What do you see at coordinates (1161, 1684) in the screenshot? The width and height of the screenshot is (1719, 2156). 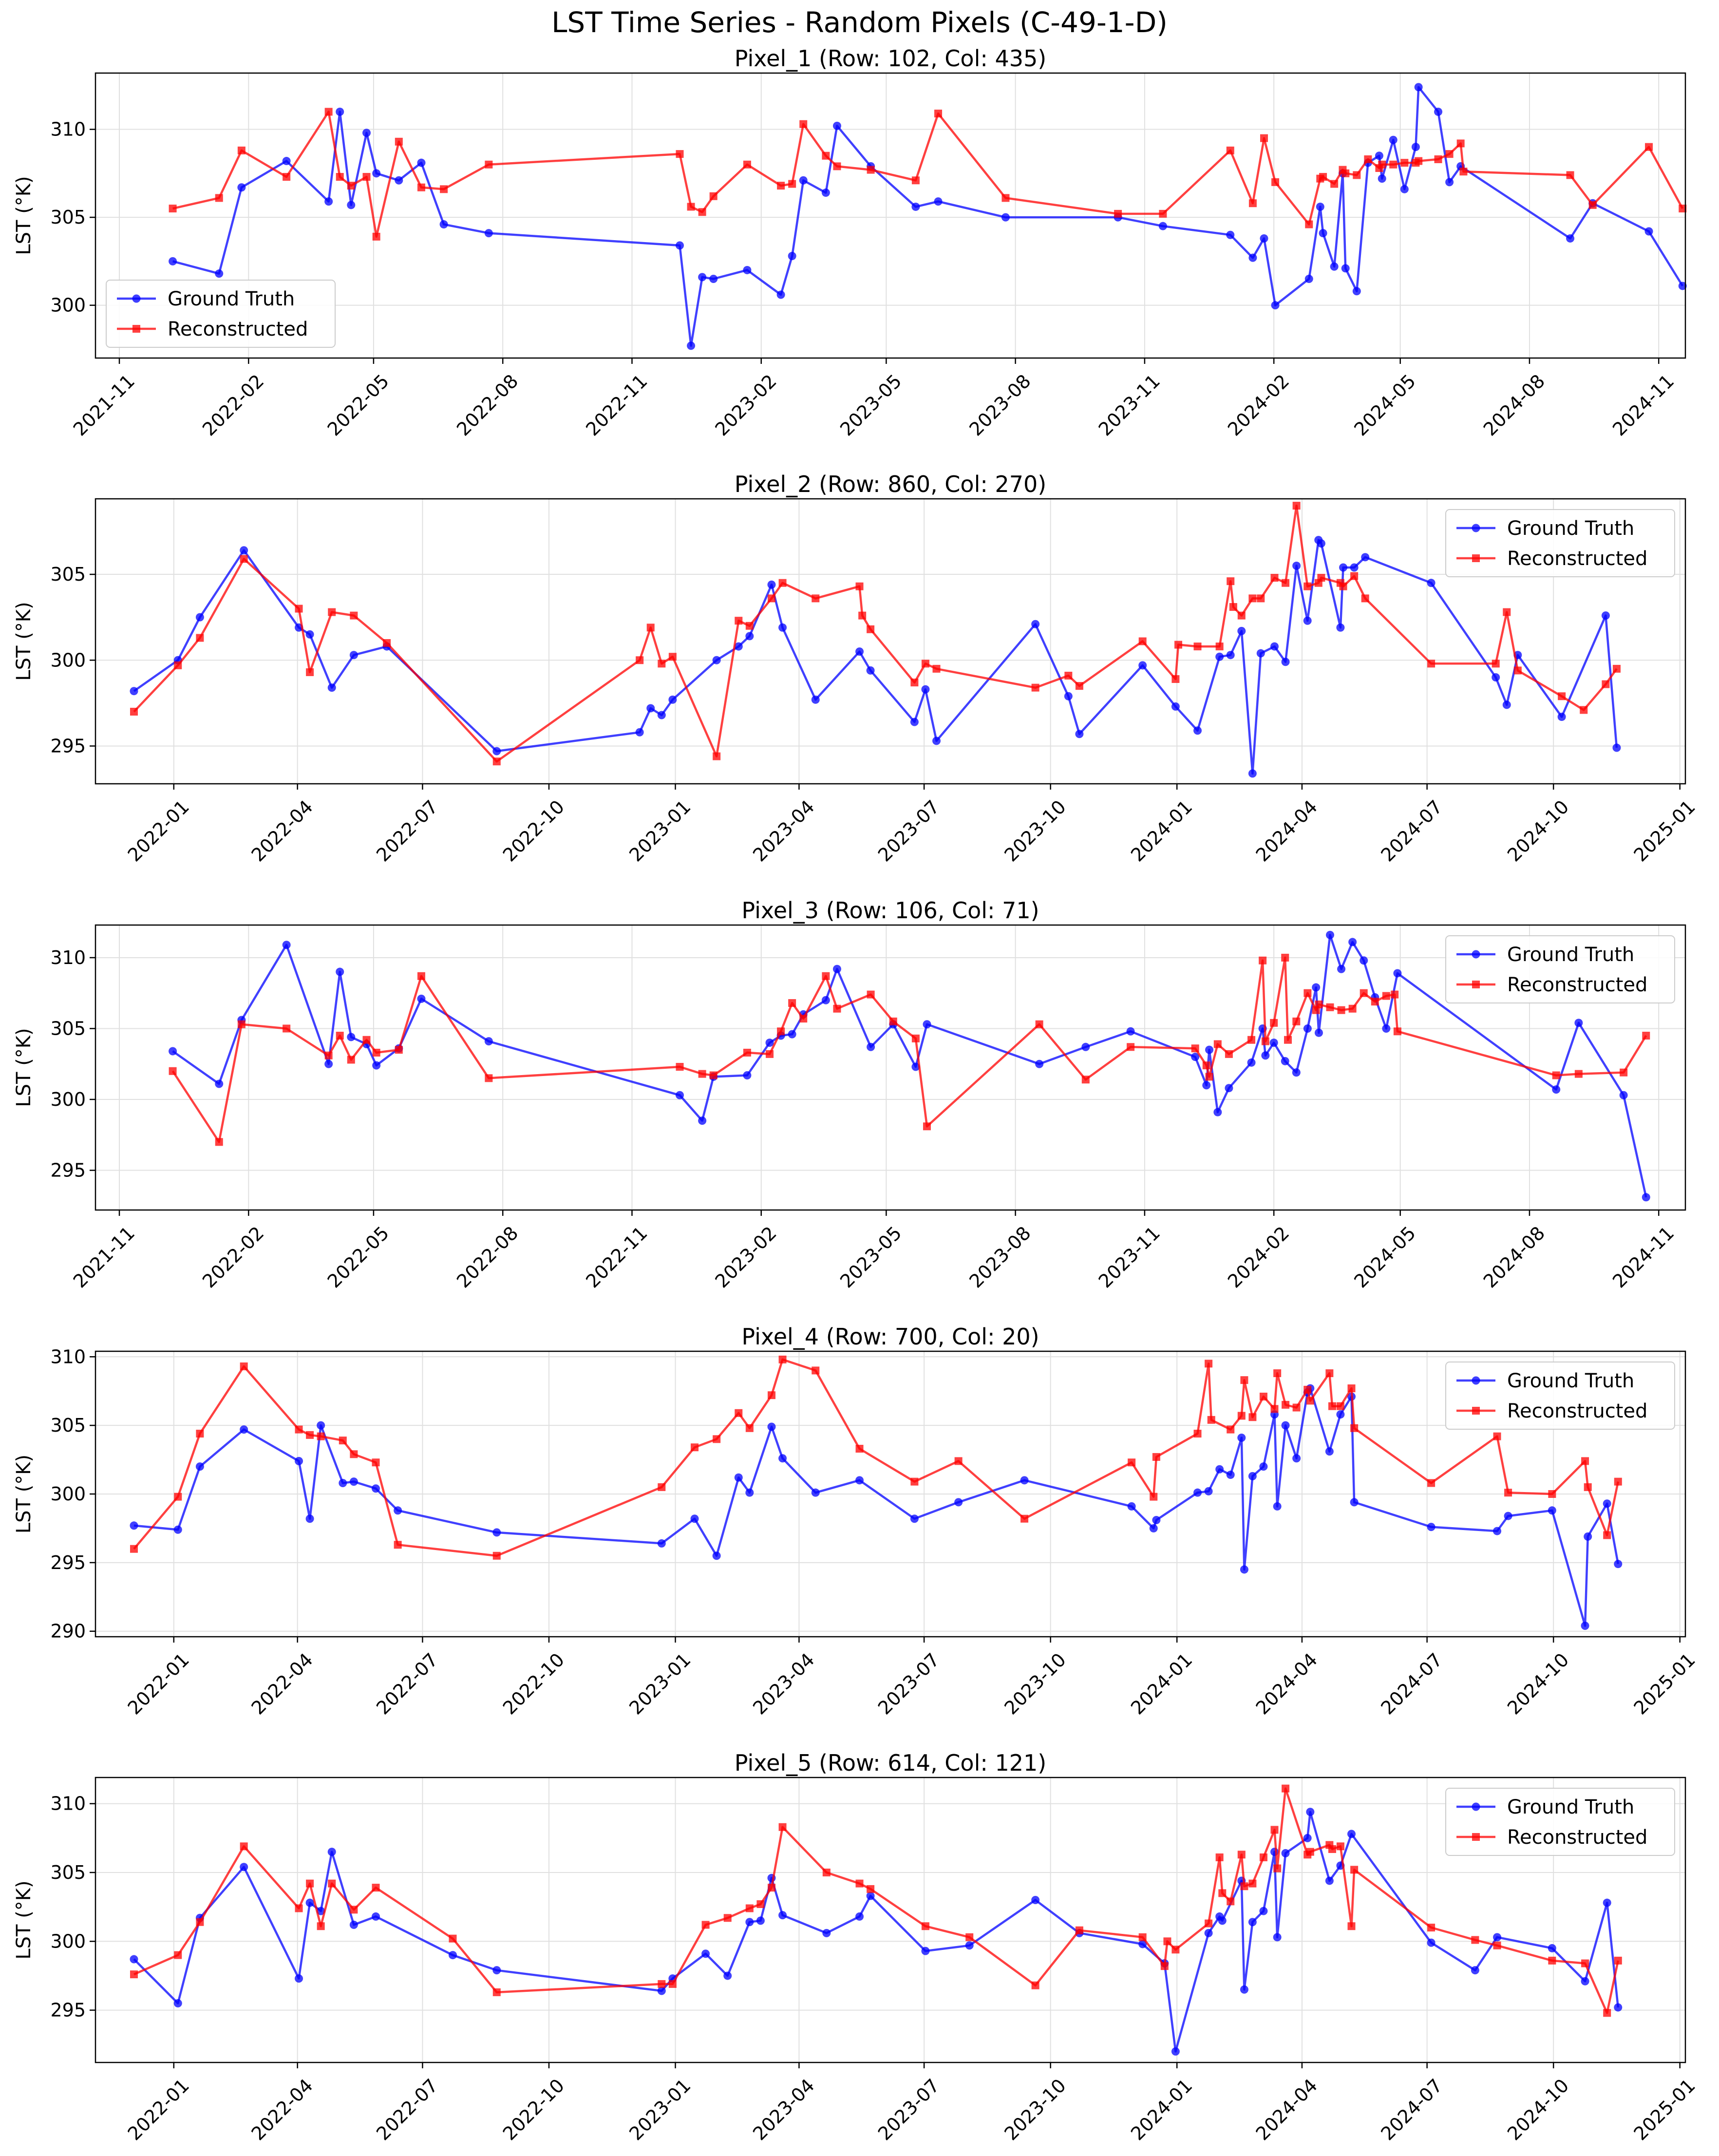 I see `x-tick-label: 2024-01` at bounding box center [1161, 1684].